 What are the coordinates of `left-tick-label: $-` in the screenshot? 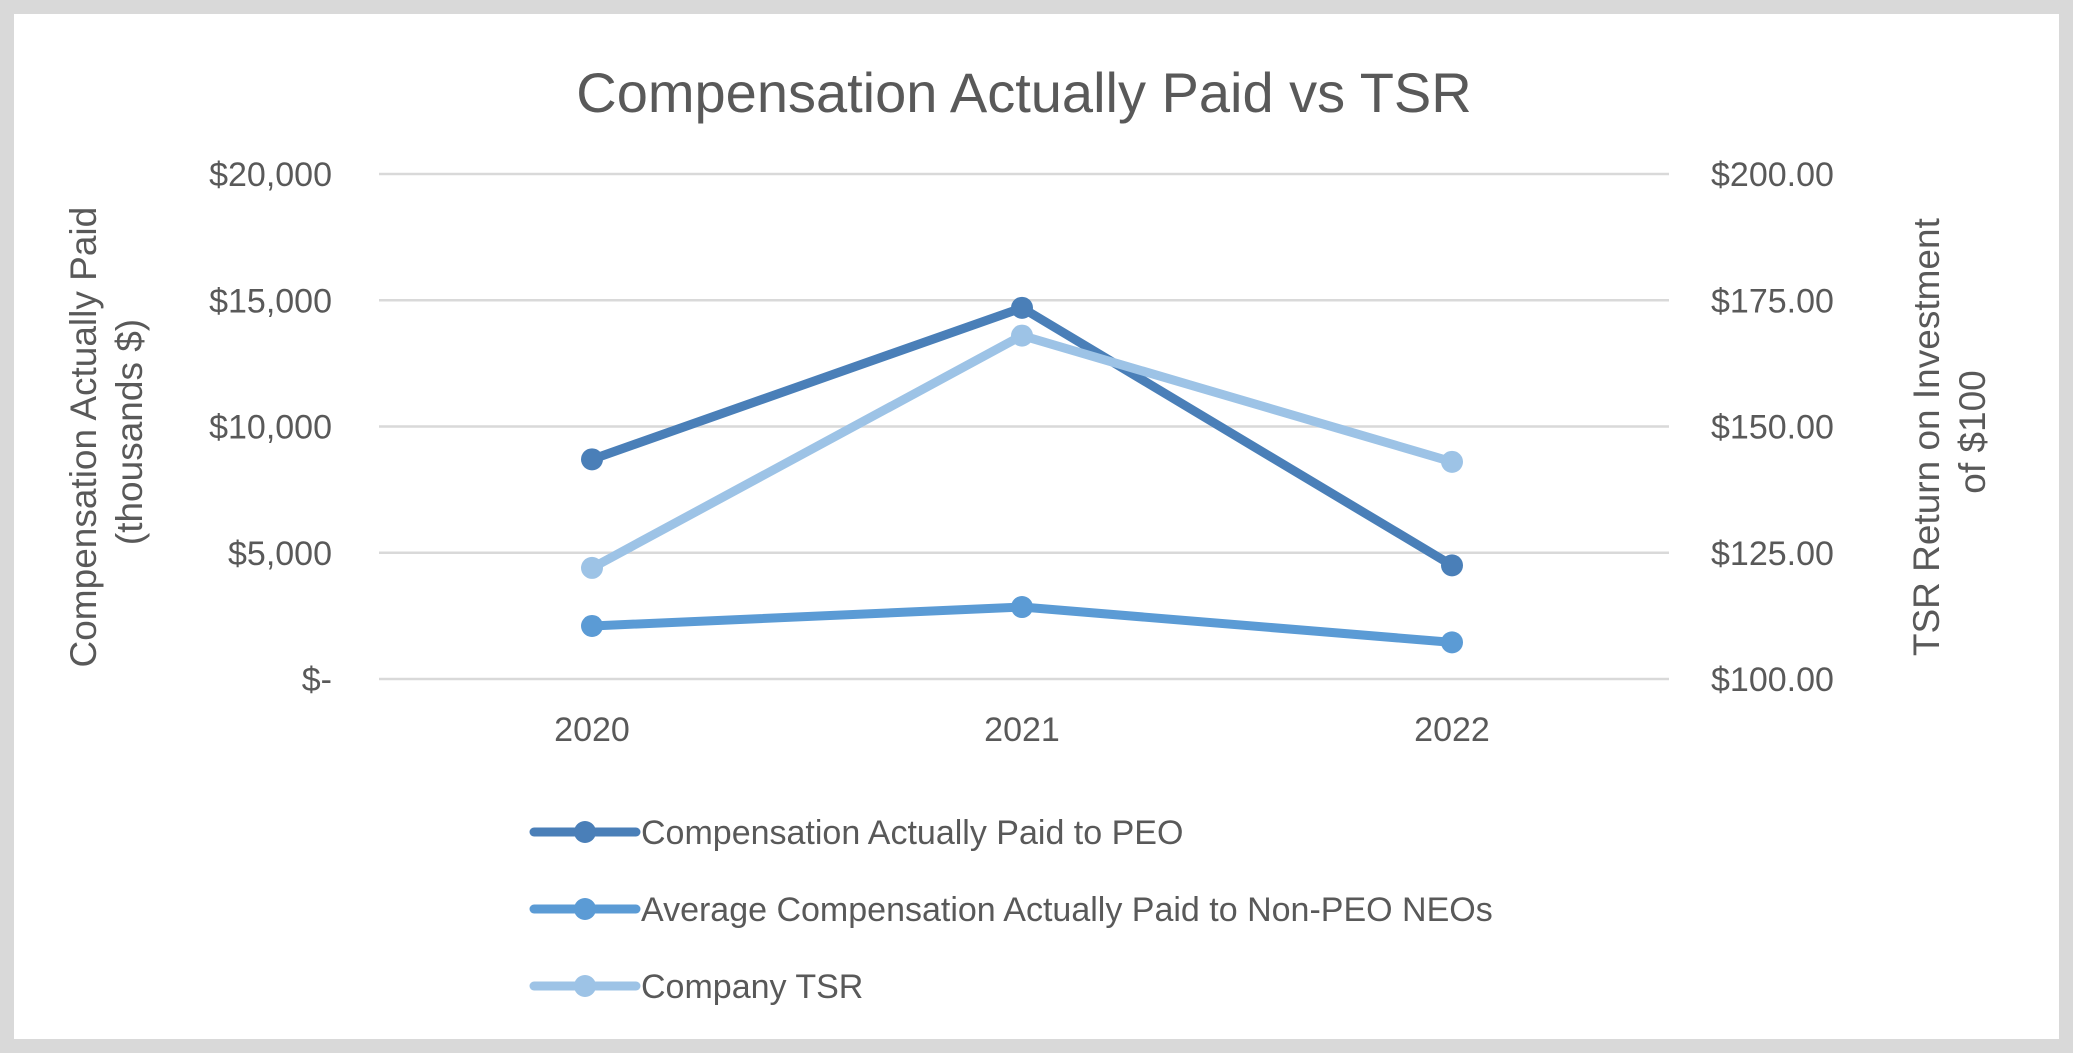 It's located at (317, 680).